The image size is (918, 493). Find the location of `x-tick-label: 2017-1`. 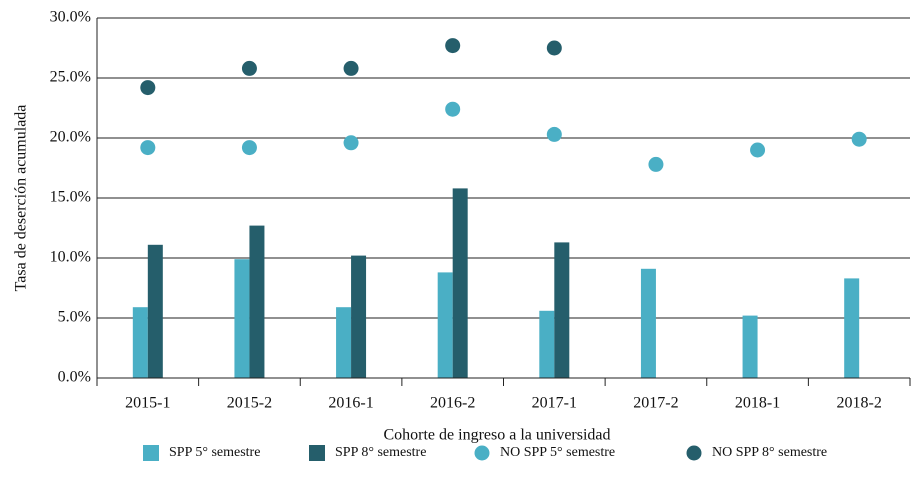

x-tick-label: 2017-1 is located at coordinates (554, 403).